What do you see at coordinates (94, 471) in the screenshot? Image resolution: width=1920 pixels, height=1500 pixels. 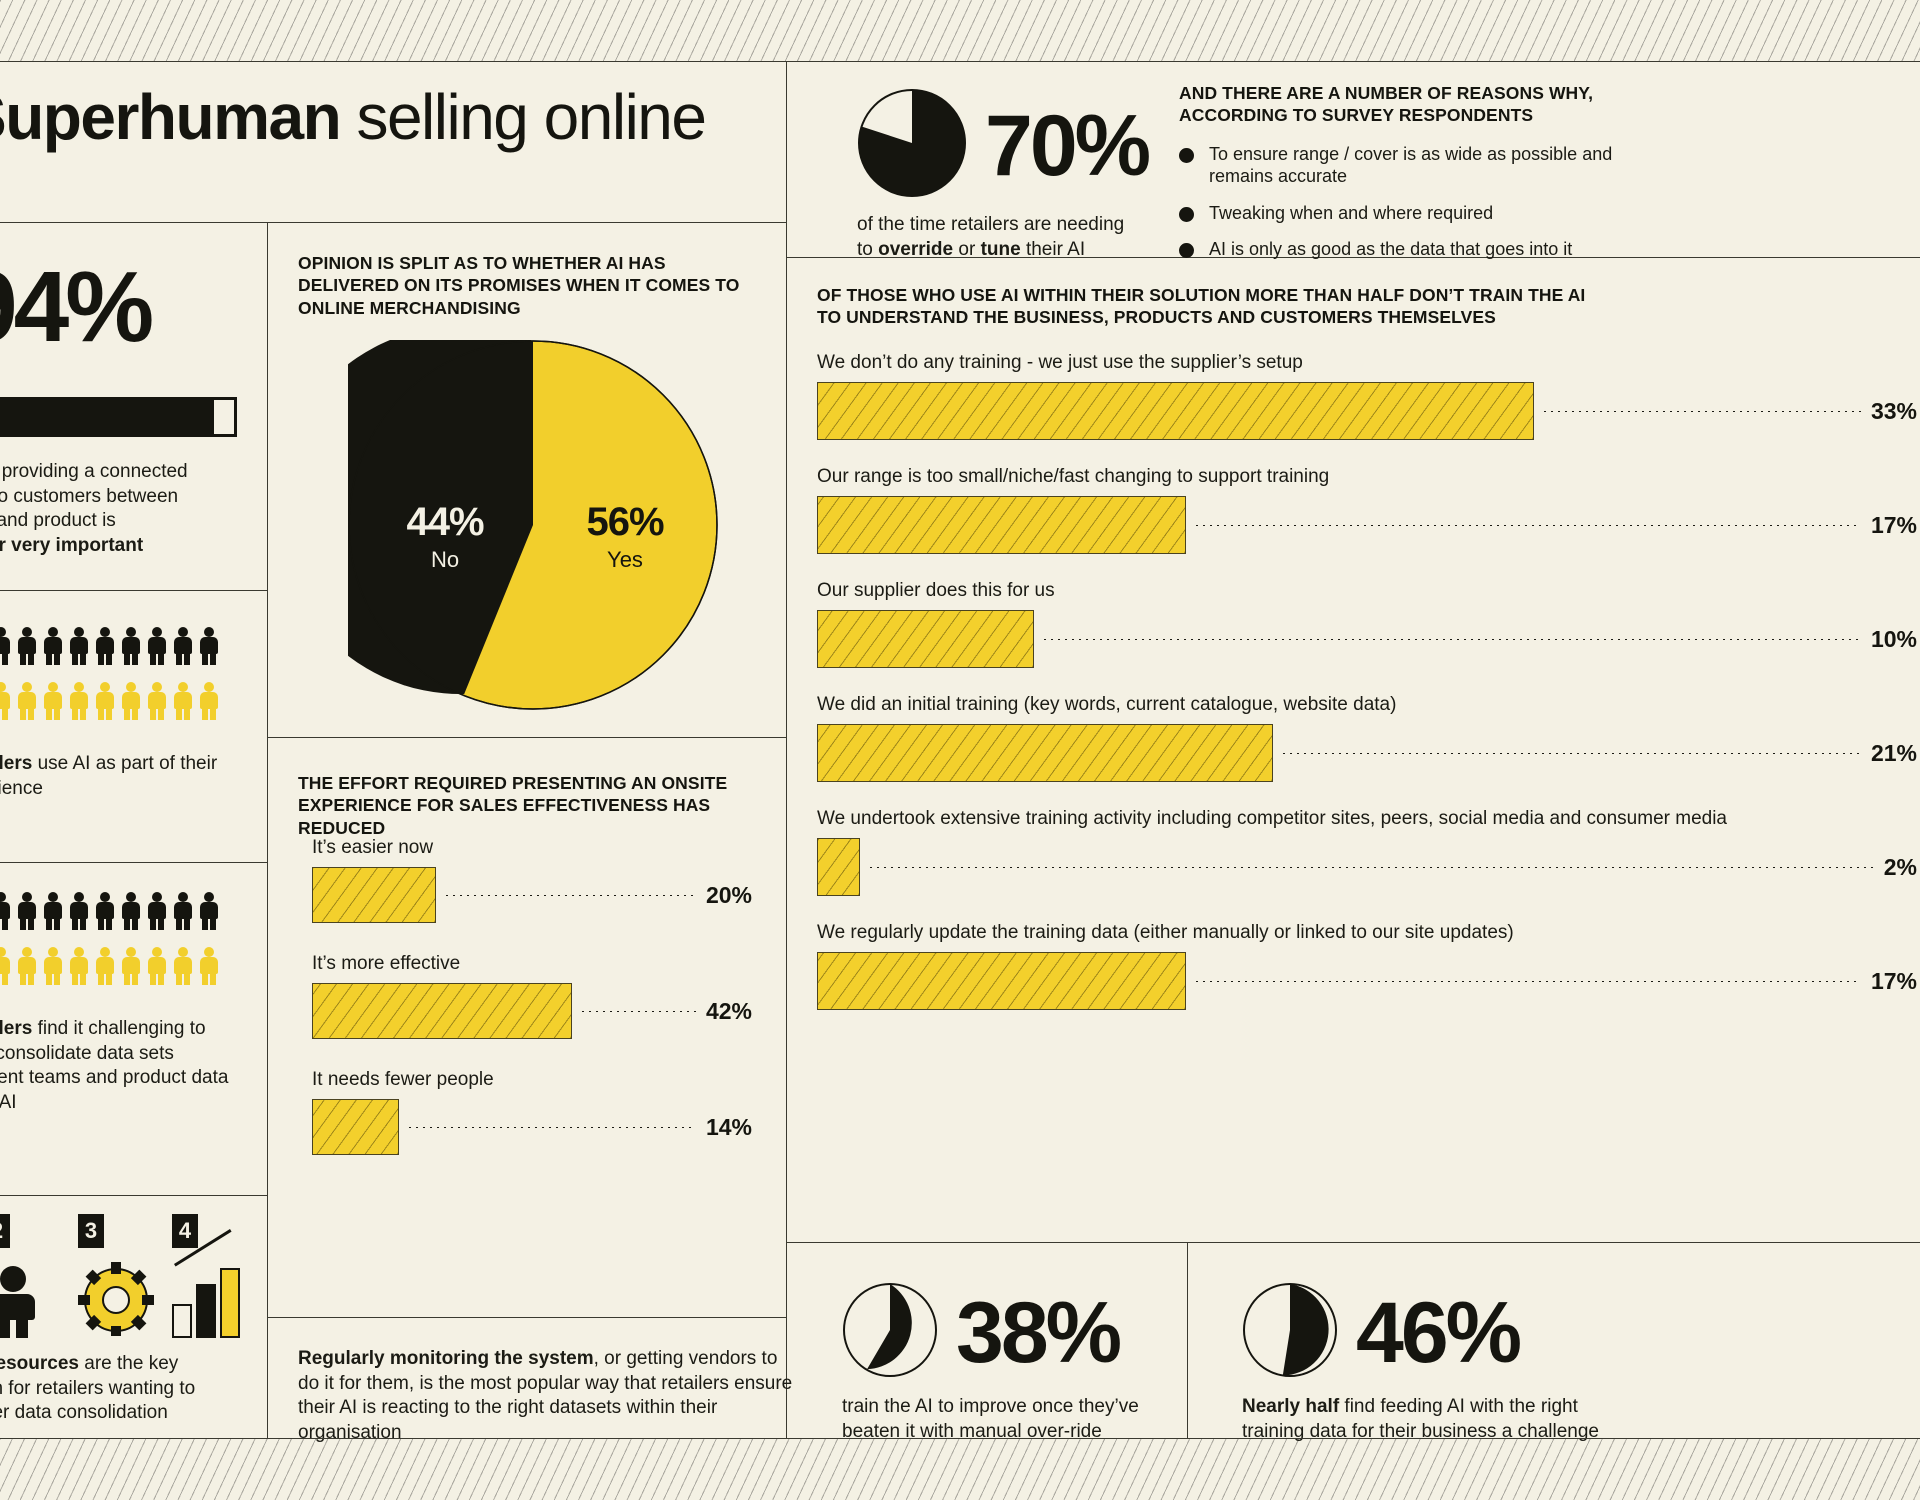 I see `stat-94-line1: retailers say providing a connected` at bounding box center [94, 471].